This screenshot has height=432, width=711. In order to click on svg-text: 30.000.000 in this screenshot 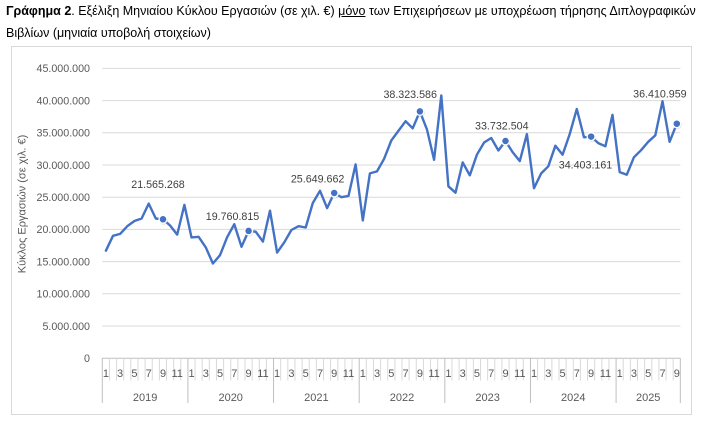, I will do `click(64, 166)`.